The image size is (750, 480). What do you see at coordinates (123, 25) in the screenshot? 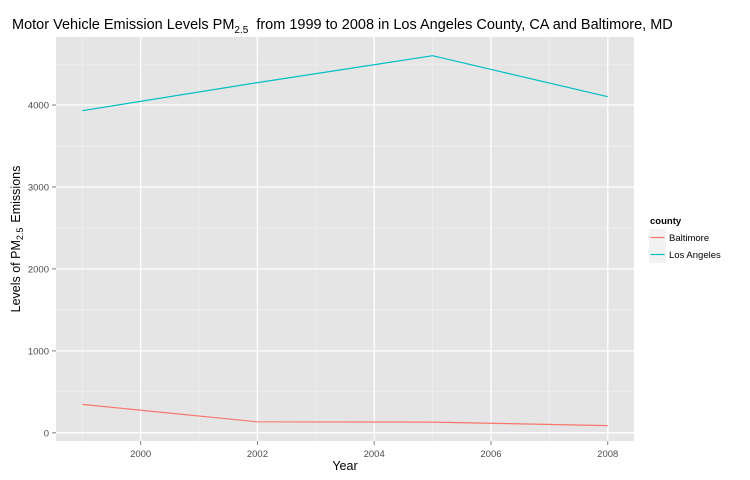
I see `chart-title-prefix: Motor Vehicle Emission Levels PM` at bounding box center [123, 25].